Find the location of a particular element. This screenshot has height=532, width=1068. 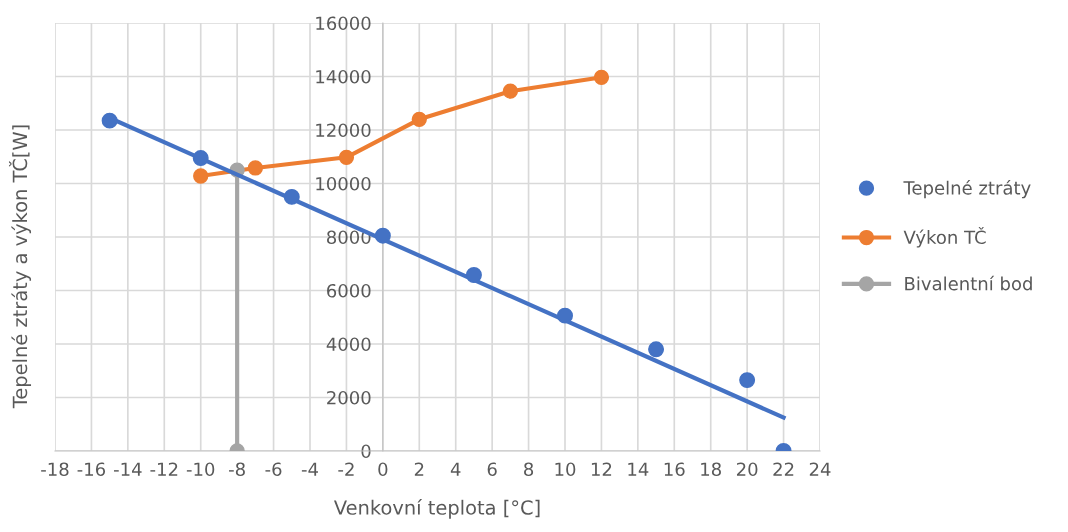

x-tick-label: 8 is located at coordinates (529, 469).